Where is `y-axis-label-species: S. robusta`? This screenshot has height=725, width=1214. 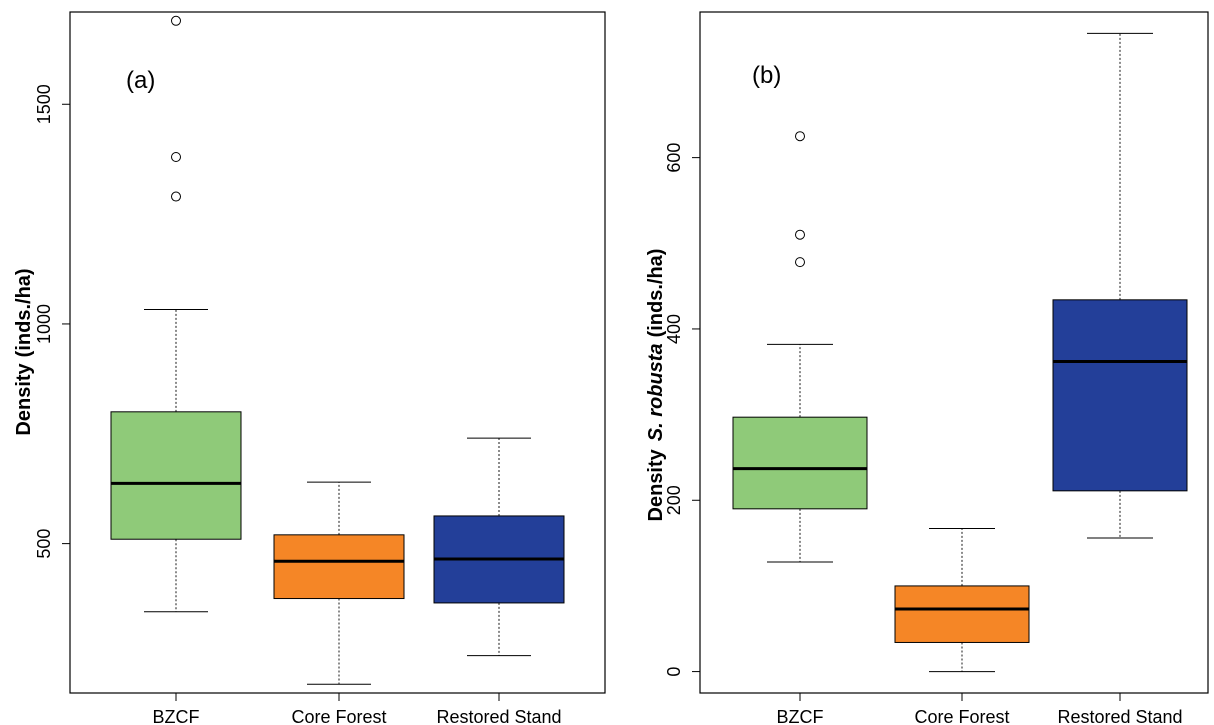
y-axis-label-species: S. robusta is located at coordinates (656, 392).